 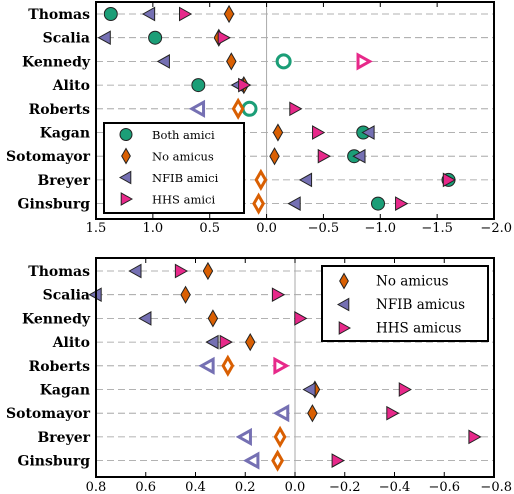 I want to click on x-tick-label: −0.8, so click(x=496, y=487).